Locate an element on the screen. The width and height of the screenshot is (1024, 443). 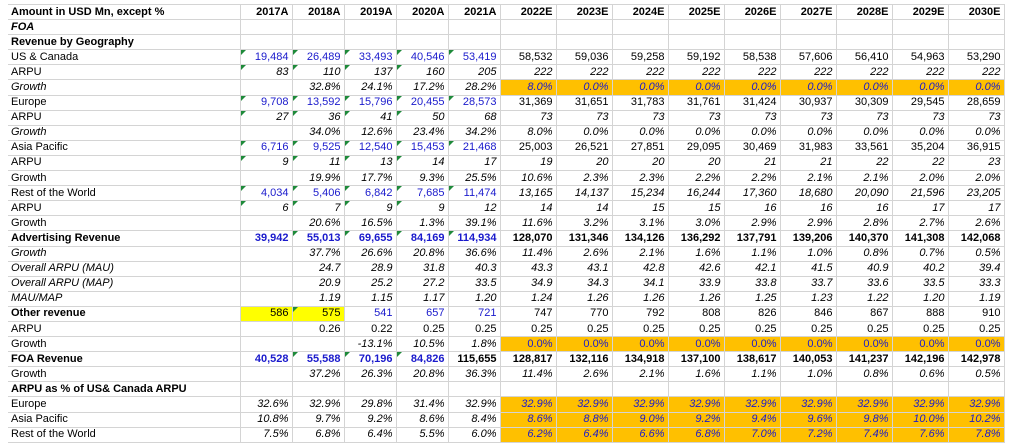
row-label-cell: Revenue by Geography is located at coordinates (124, 42).